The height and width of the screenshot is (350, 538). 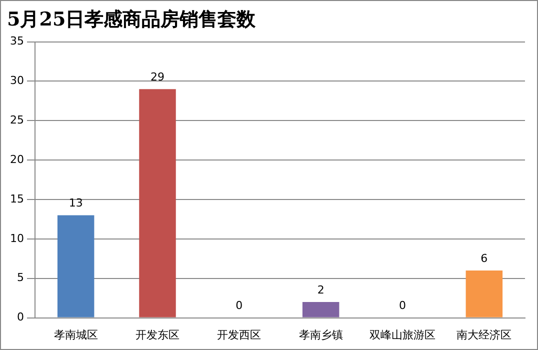 What do you see at coordinates (17, 238) in the screenshot?
I see `y-tick-label: 10` at bounding box center [17, 238].